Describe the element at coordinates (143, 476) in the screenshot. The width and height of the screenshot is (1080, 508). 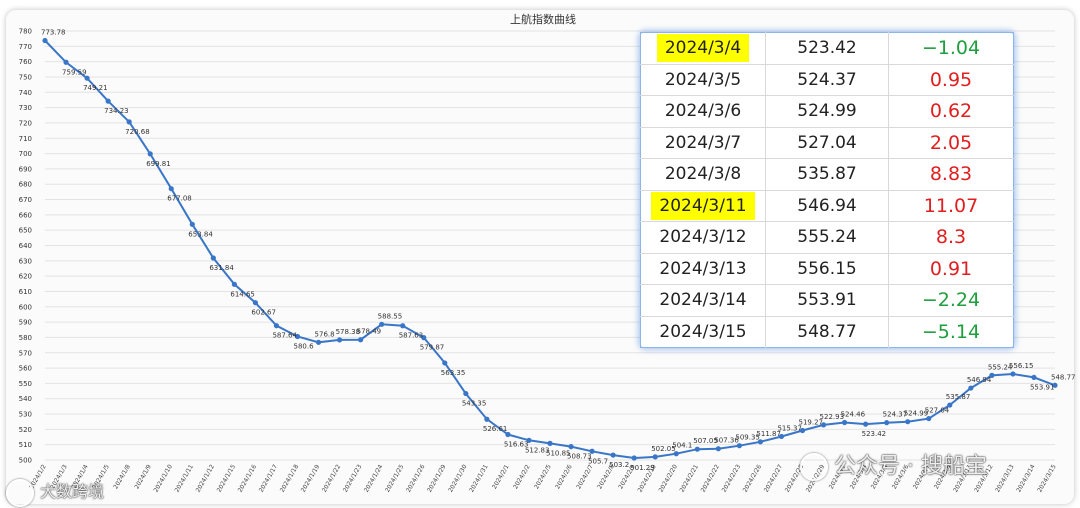
I see `x-tick-label: 2024/1/9` at that location.